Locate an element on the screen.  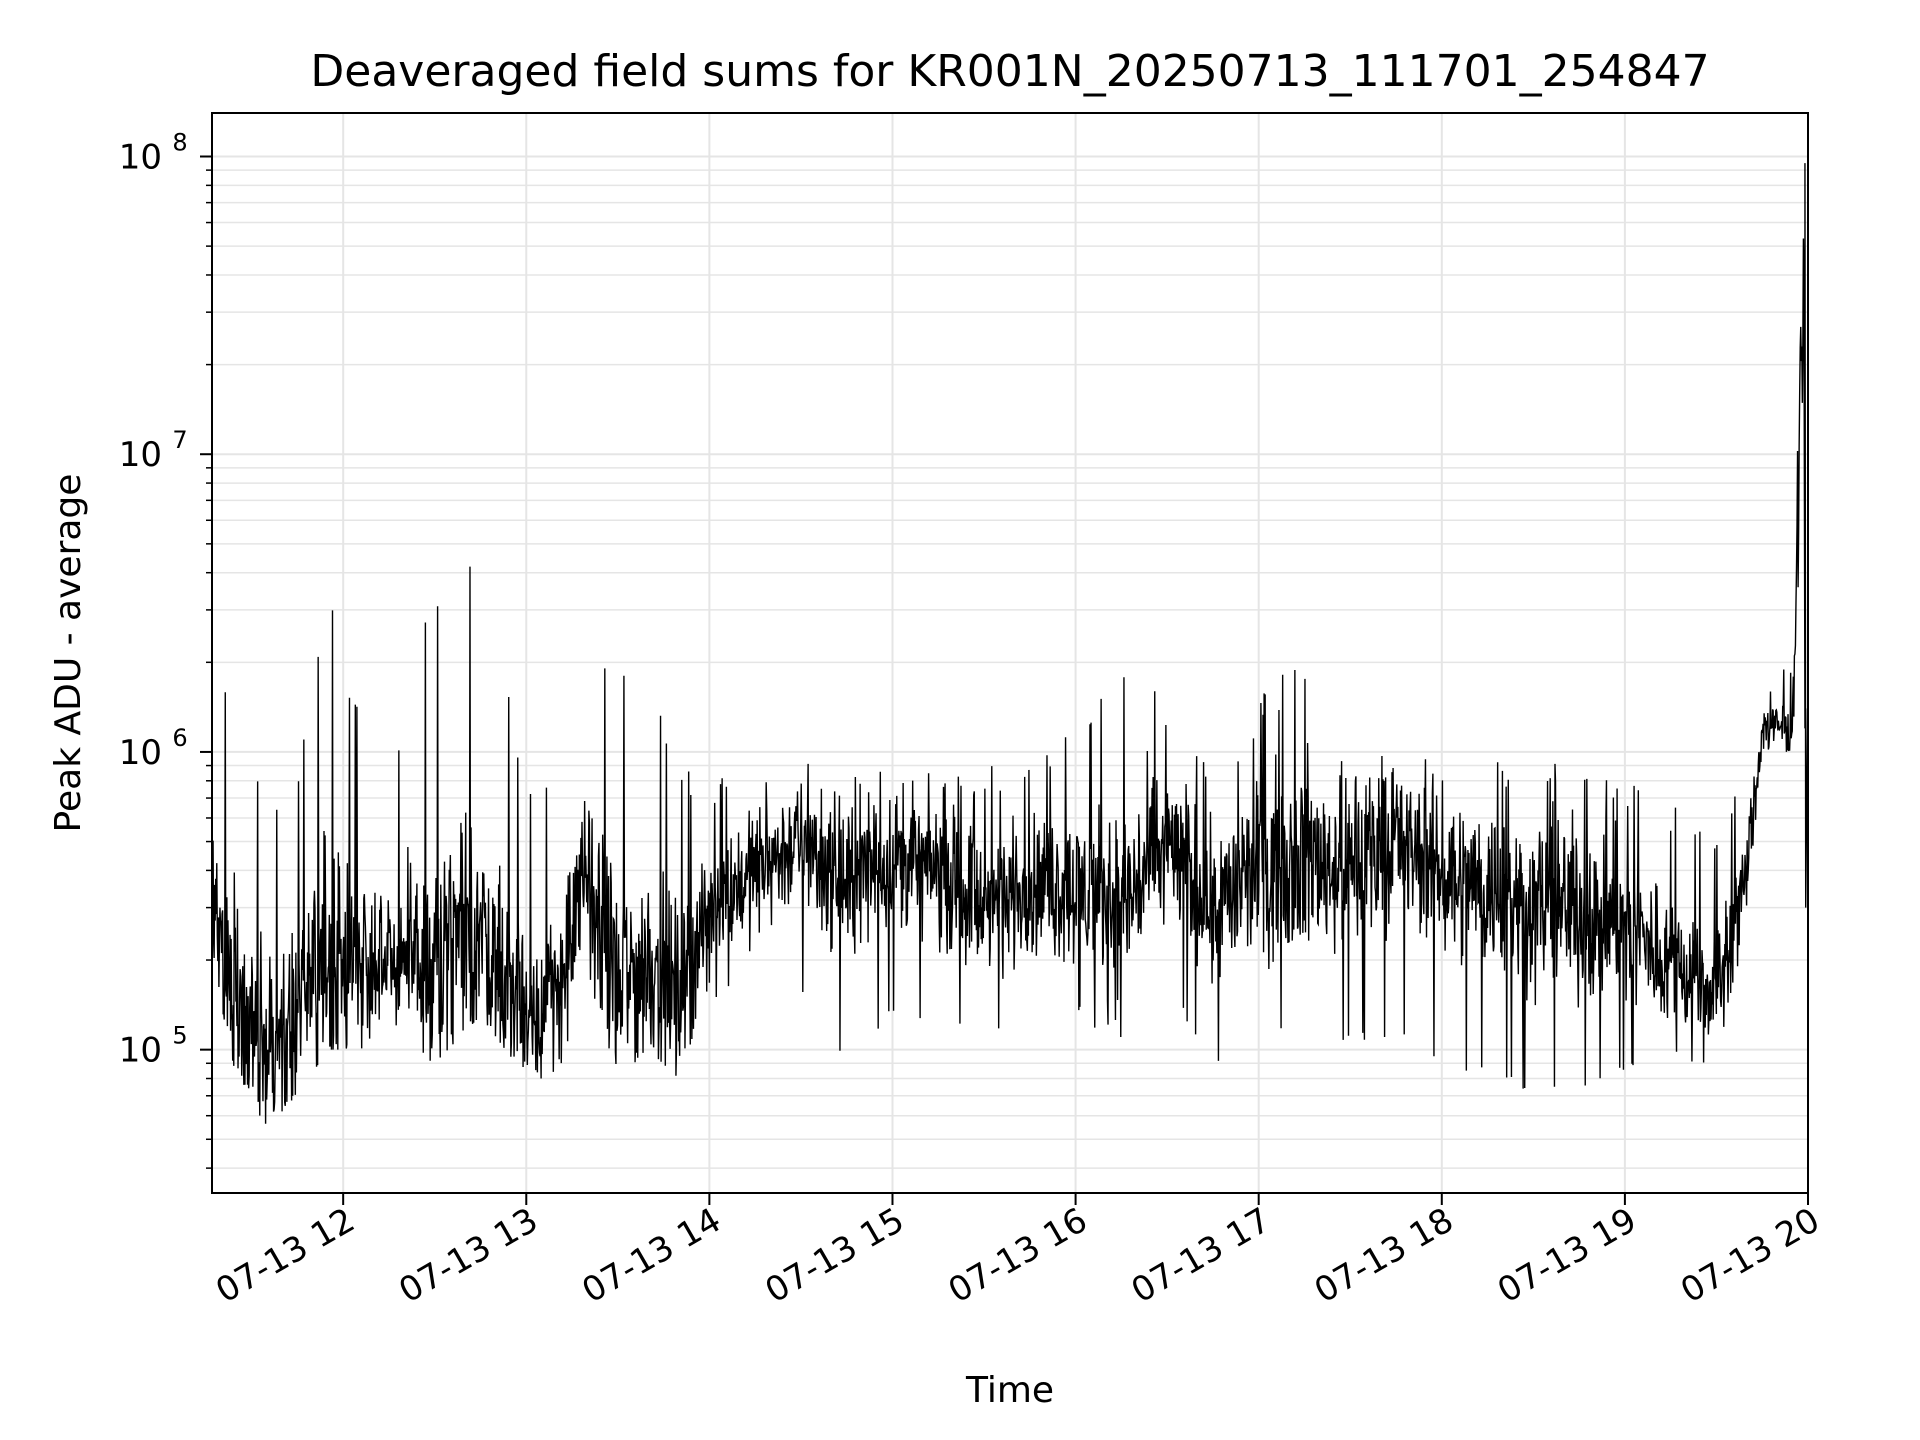
y-tick-label-3: 10 is located at coordinates (140, 158).